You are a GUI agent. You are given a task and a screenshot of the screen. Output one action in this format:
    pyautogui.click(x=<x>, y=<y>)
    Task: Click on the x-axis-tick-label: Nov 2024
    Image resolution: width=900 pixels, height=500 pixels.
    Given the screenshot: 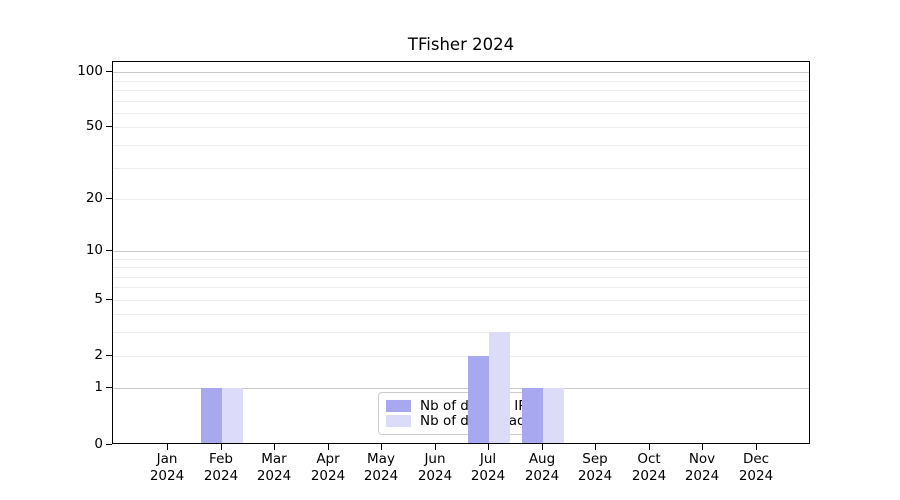 What is the action you would take?
    pyautogui.click(x=702, y=468)
    